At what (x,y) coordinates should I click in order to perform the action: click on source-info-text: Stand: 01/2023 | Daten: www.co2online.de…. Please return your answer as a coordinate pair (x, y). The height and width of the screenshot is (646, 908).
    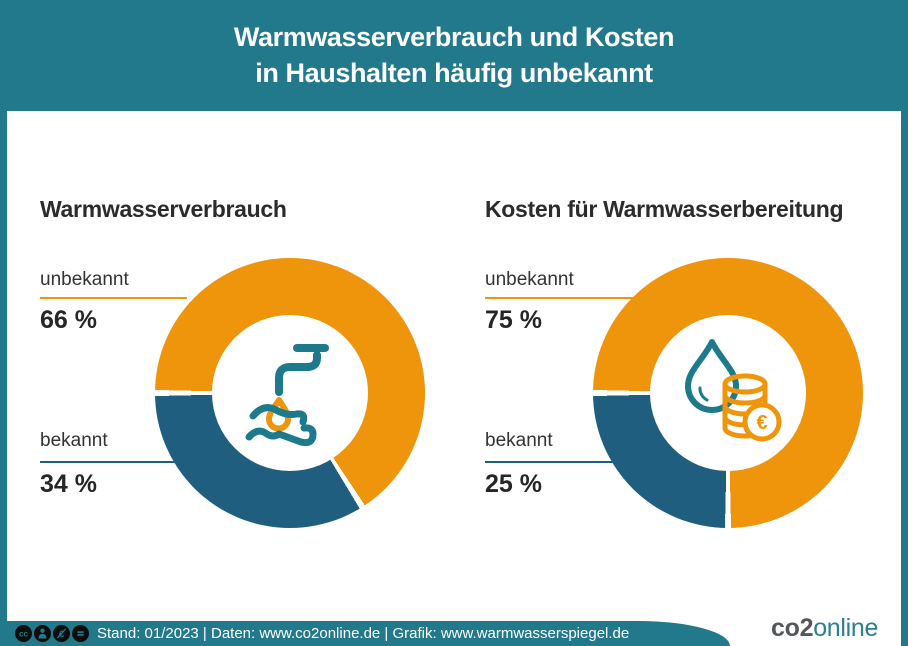
    Looking at the image, I should click on (363, 633).